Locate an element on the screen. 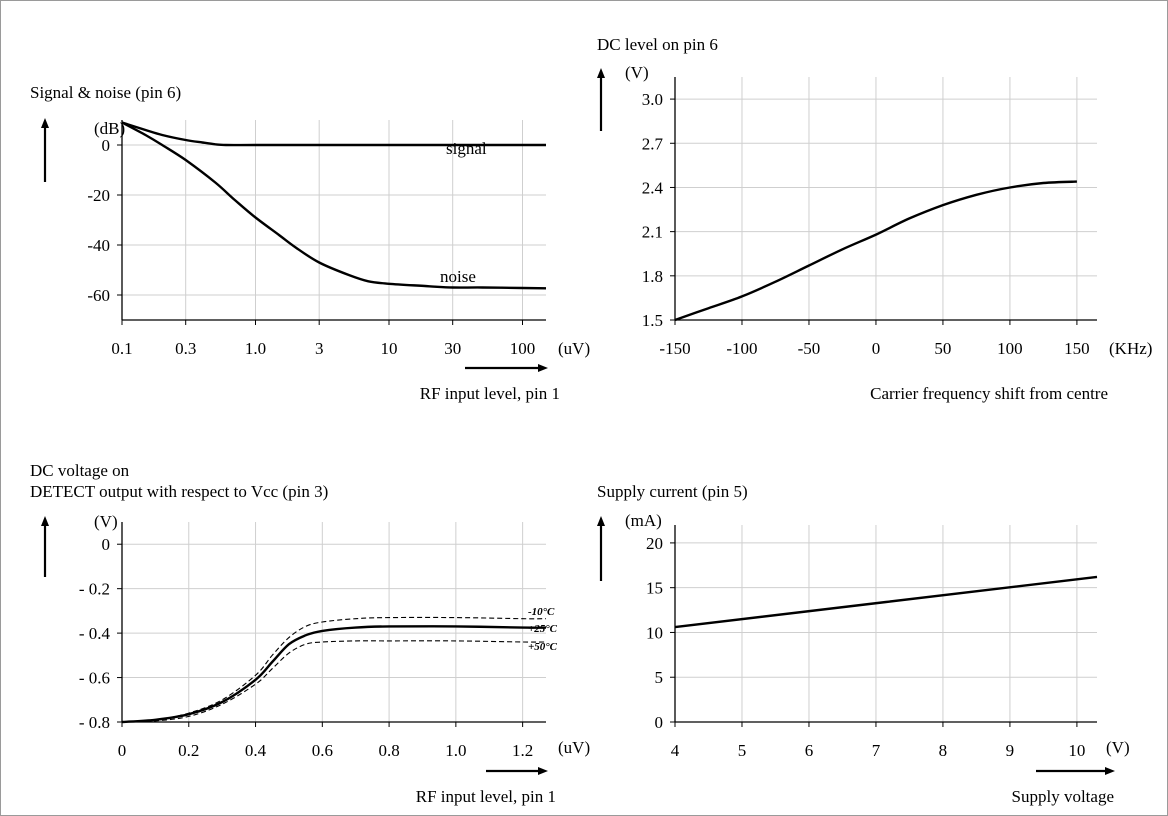  x-tick-label: -50 is located at coordinates (809, 348).